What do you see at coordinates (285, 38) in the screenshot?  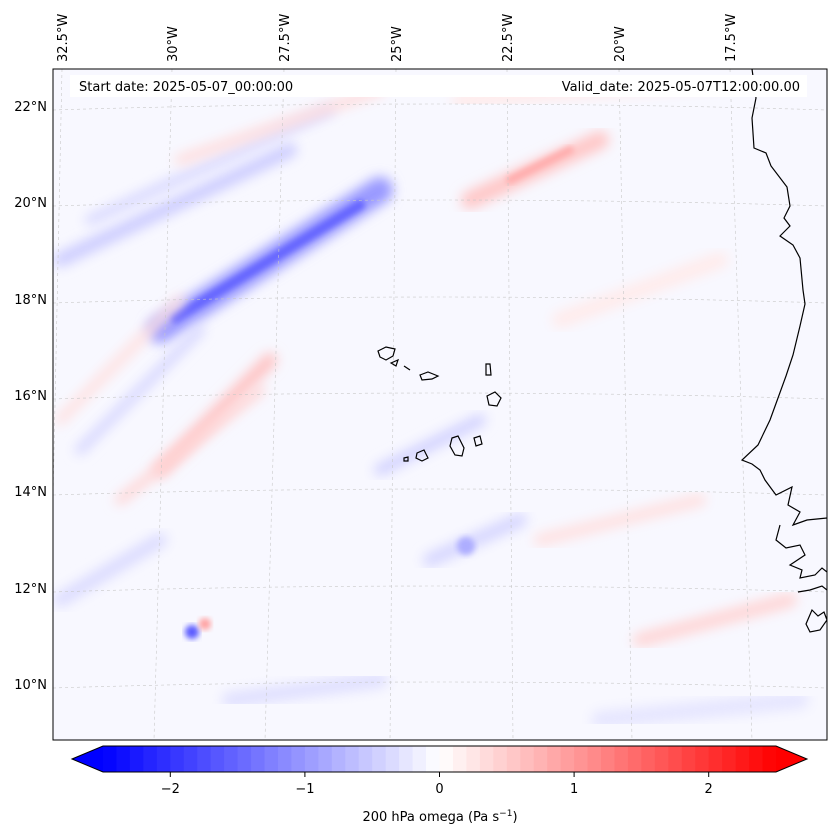 I see `longitude-label: 27.5°W` at bounding box center [285, 38].